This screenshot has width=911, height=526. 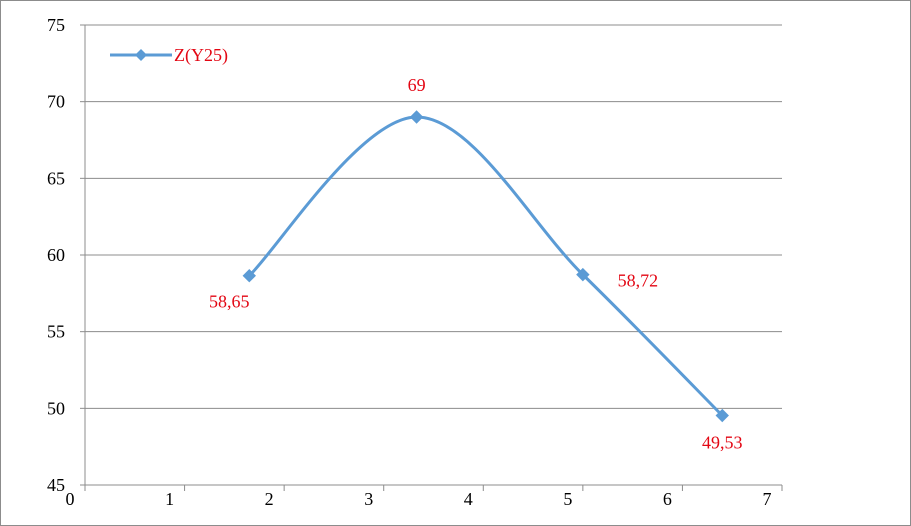 I want to click on data-label-3: 49,53, so click(x=722, y=443).